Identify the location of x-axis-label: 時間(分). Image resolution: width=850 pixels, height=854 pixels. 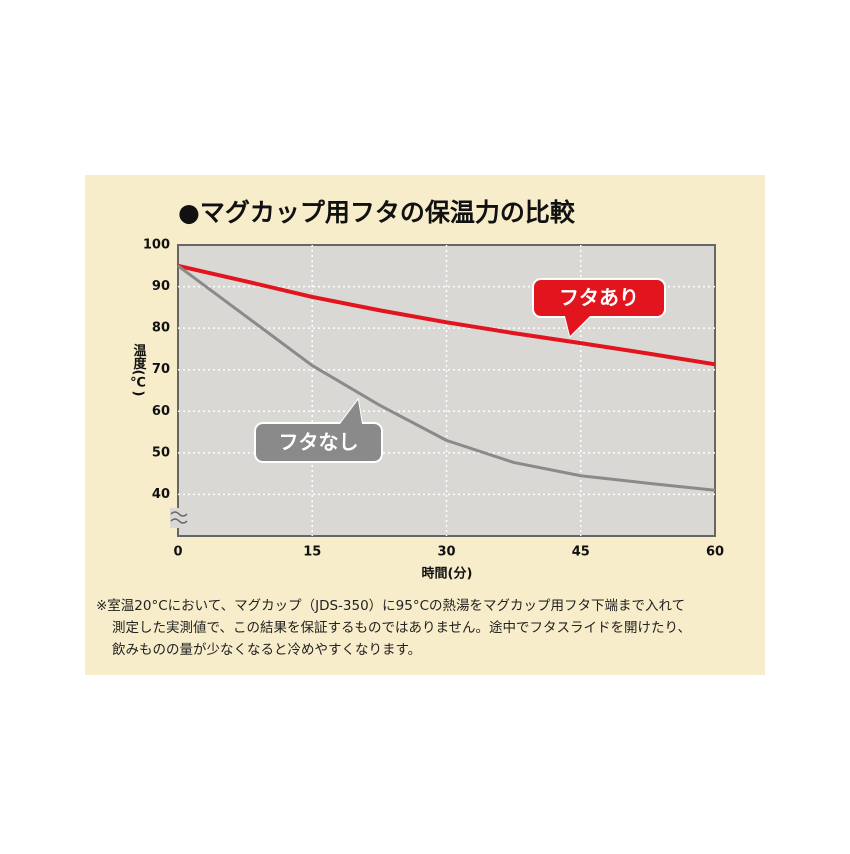
(447, 574).